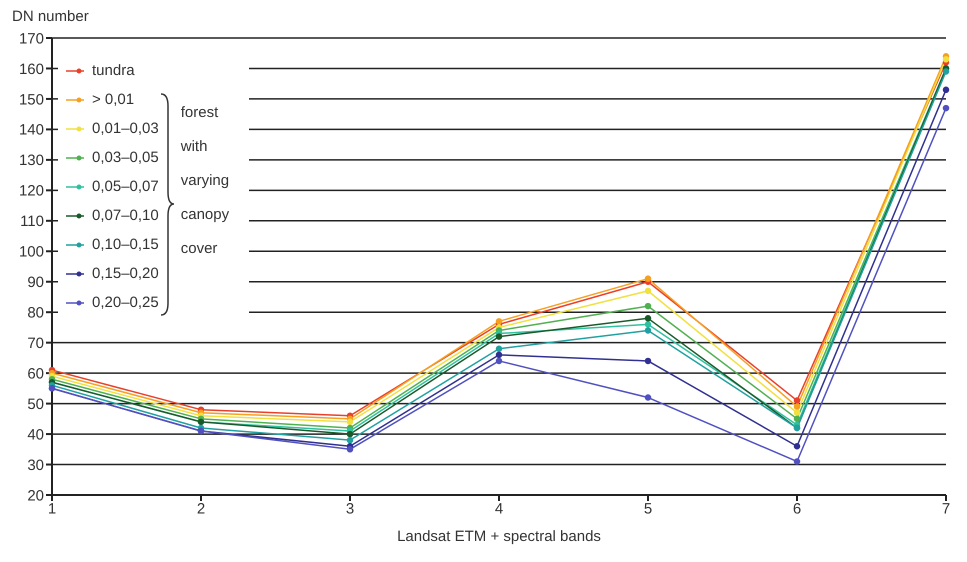 This screenshot has height=562, width=967. I want to click on y-tick-label: 50, so click(35, 404).